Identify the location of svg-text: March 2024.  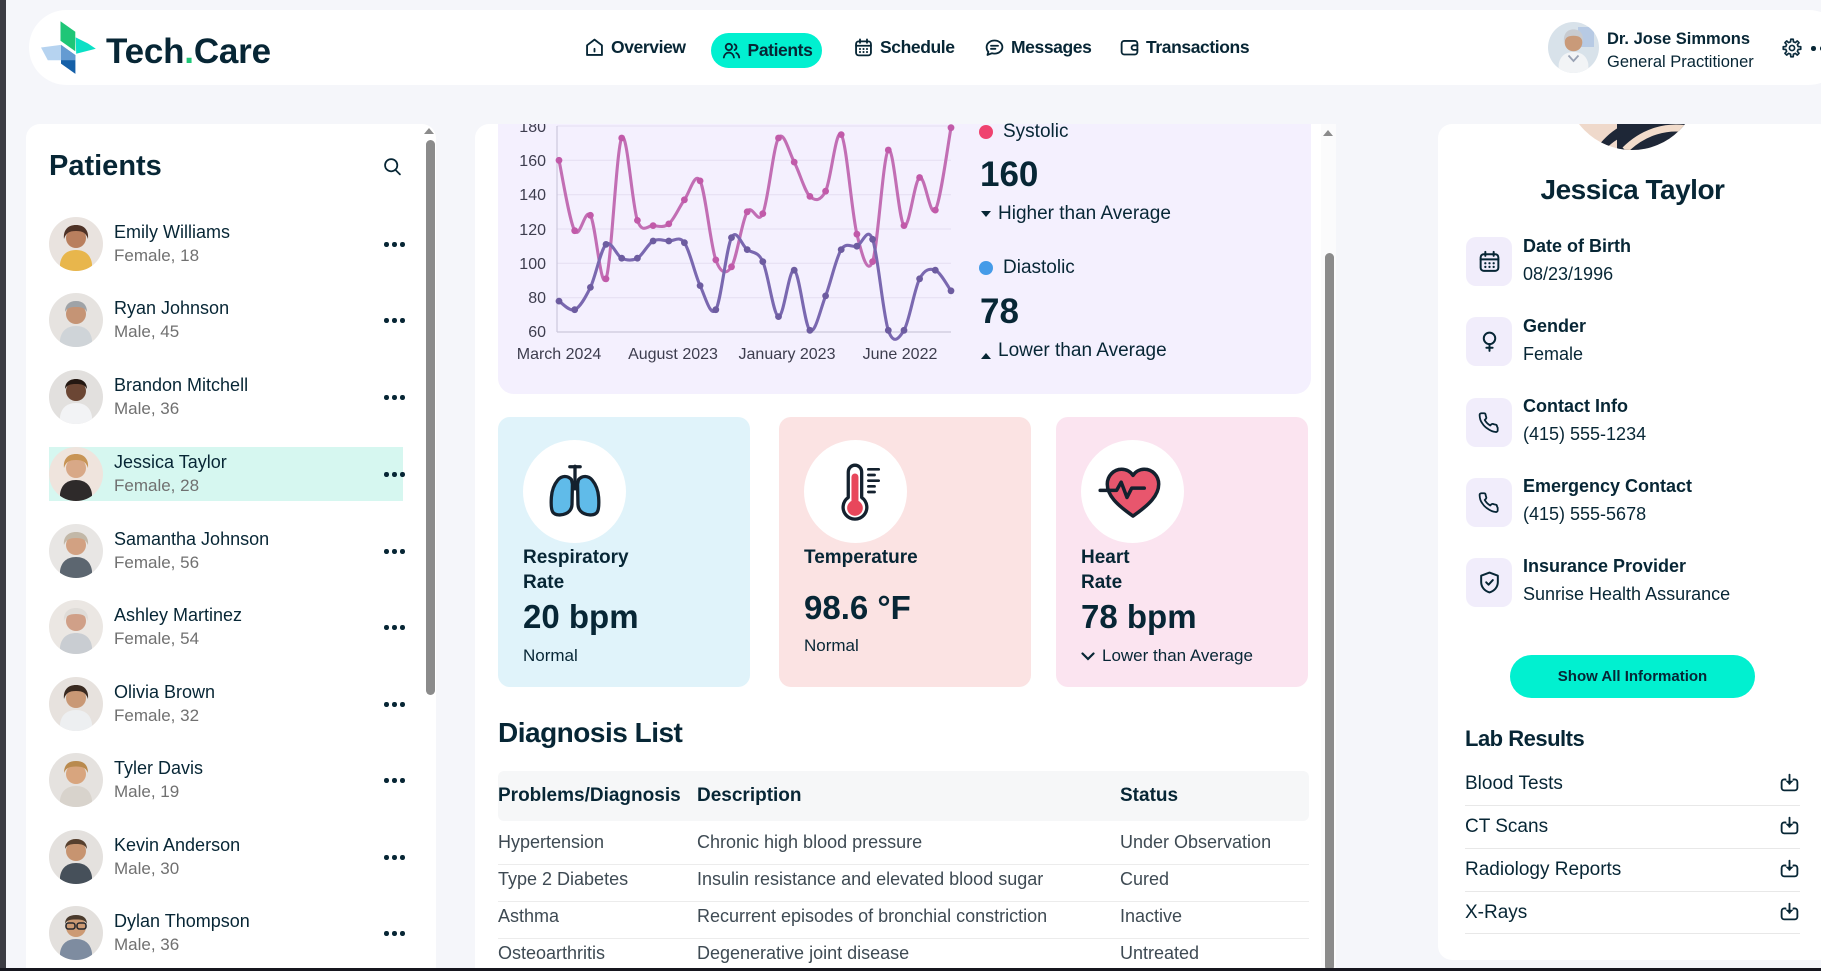
(559, 354).